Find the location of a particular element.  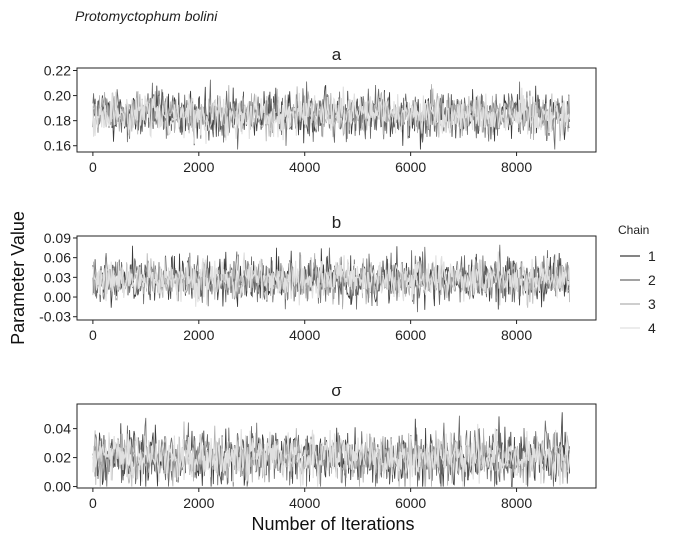

legend-label-4: 4 is located at coordinates (652, 328).